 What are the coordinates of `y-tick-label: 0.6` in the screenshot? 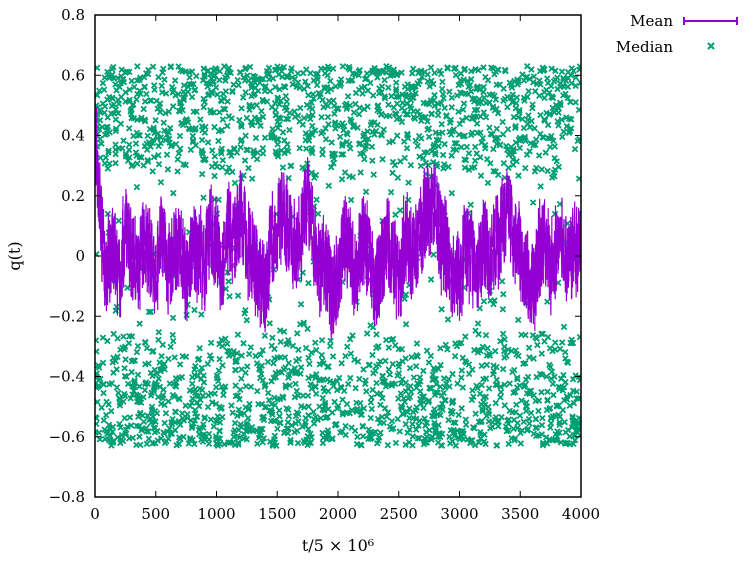 It's located at (73, 75).